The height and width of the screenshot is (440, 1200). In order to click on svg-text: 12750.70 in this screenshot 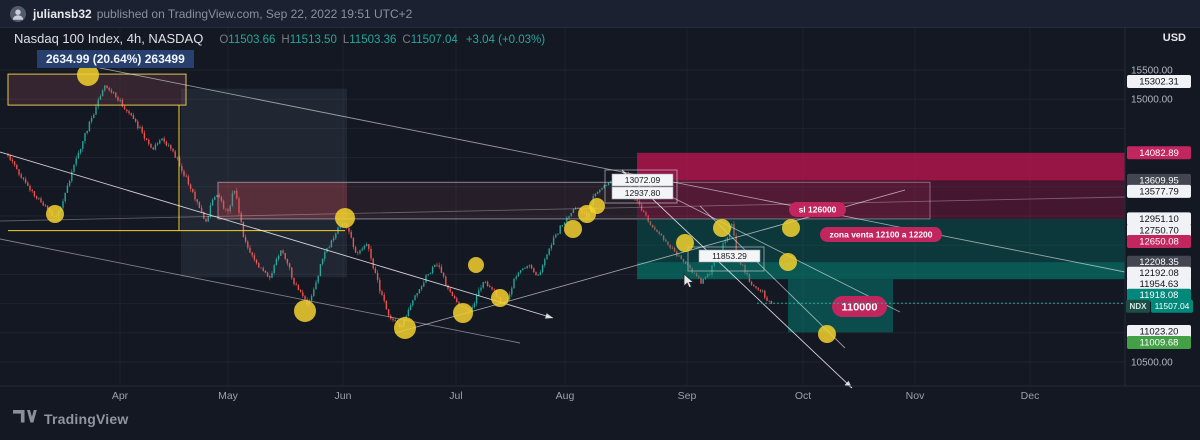, I will do `click(1159, 231)`.